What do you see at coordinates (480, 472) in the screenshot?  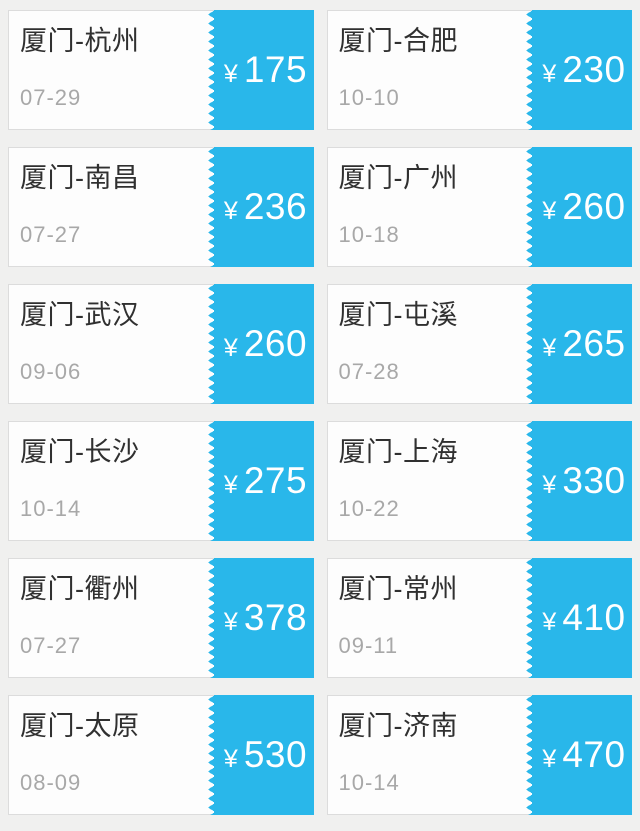 I see `fare-card-info: 厦门-上海 10-22` at bounding box center [480, 472].